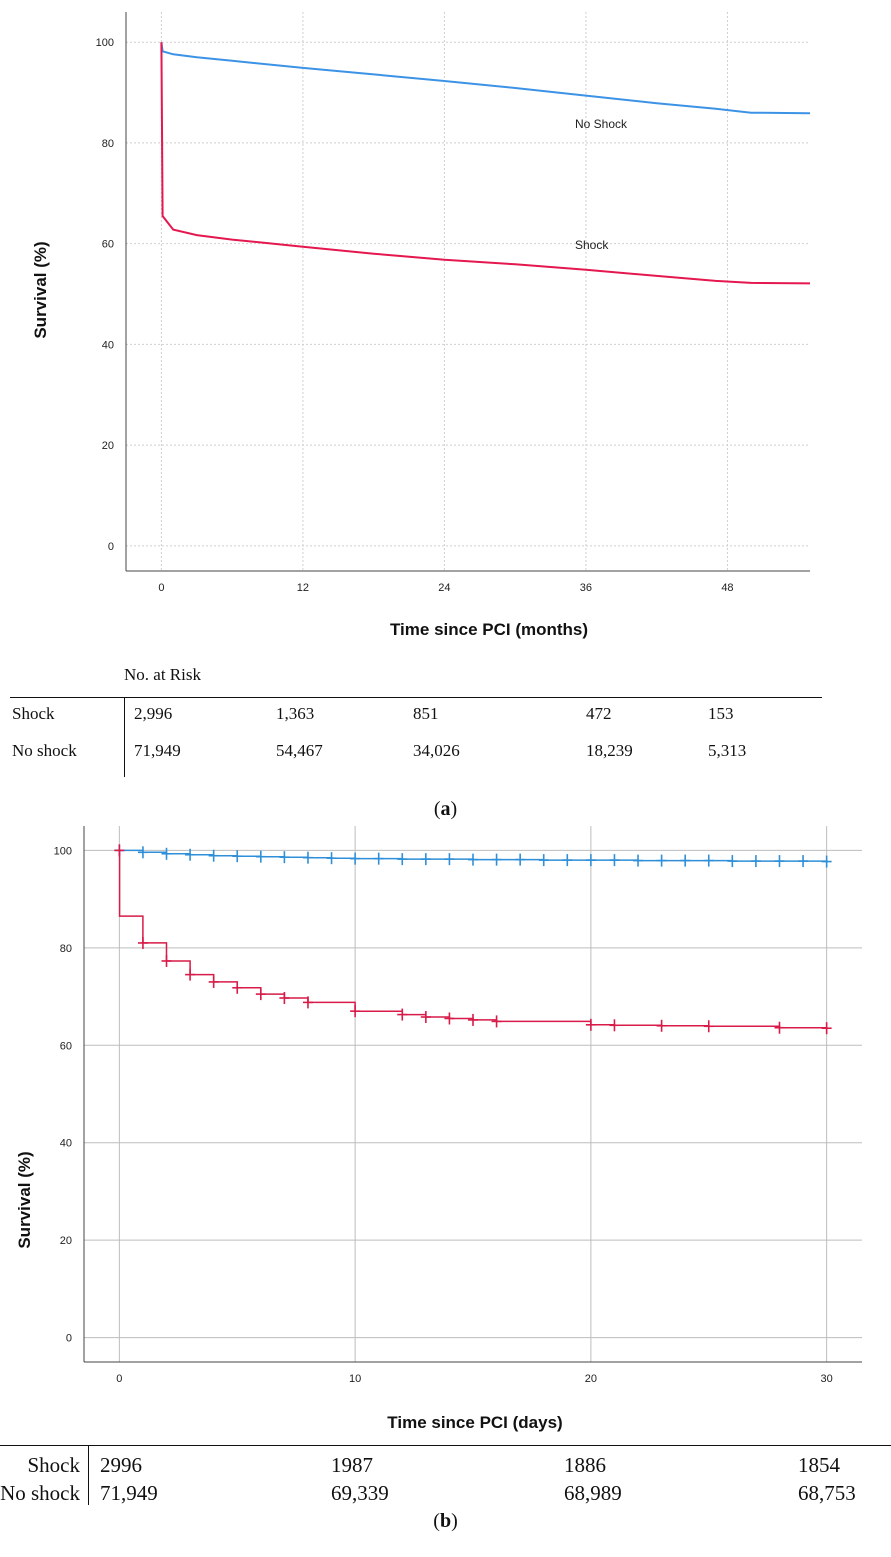  Describe the element at coordinates (474, 1422) in the screenshot. I see `chart-b-xlabel: Time since PCI (days)` at that location.